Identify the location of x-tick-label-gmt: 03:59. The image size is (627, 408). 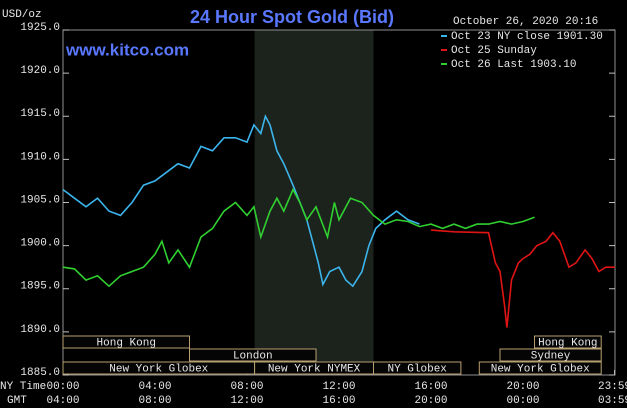
(612, 401).